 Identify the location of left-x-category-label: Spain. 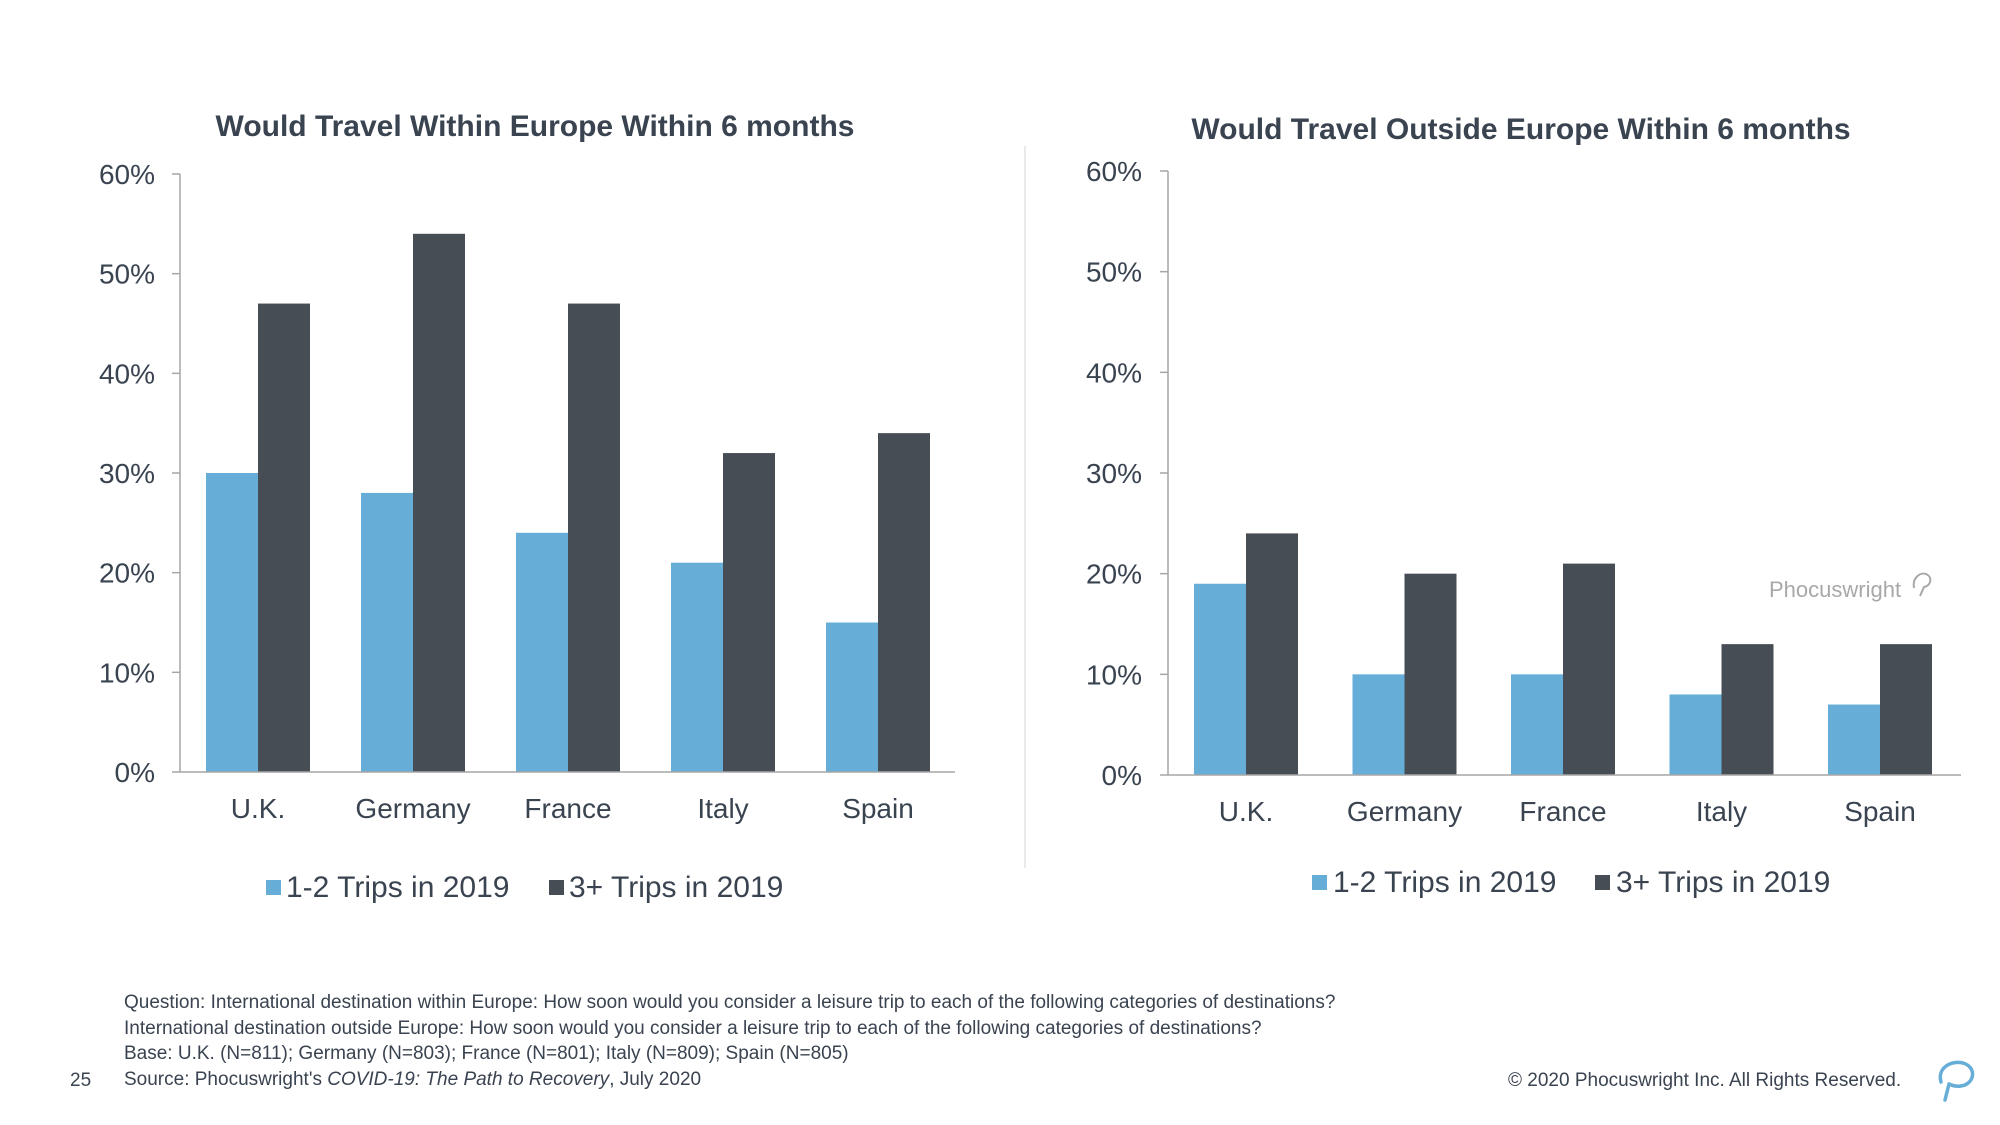
(878, 808).